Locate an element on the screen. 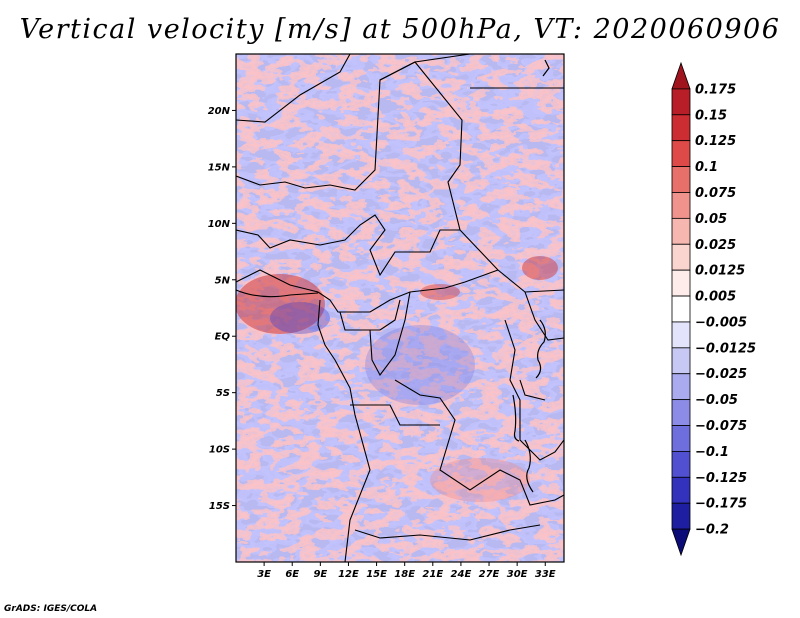 This screenshot has height=618, width=800. lon-tick-label: 9E is located at coordinates (320, 574).